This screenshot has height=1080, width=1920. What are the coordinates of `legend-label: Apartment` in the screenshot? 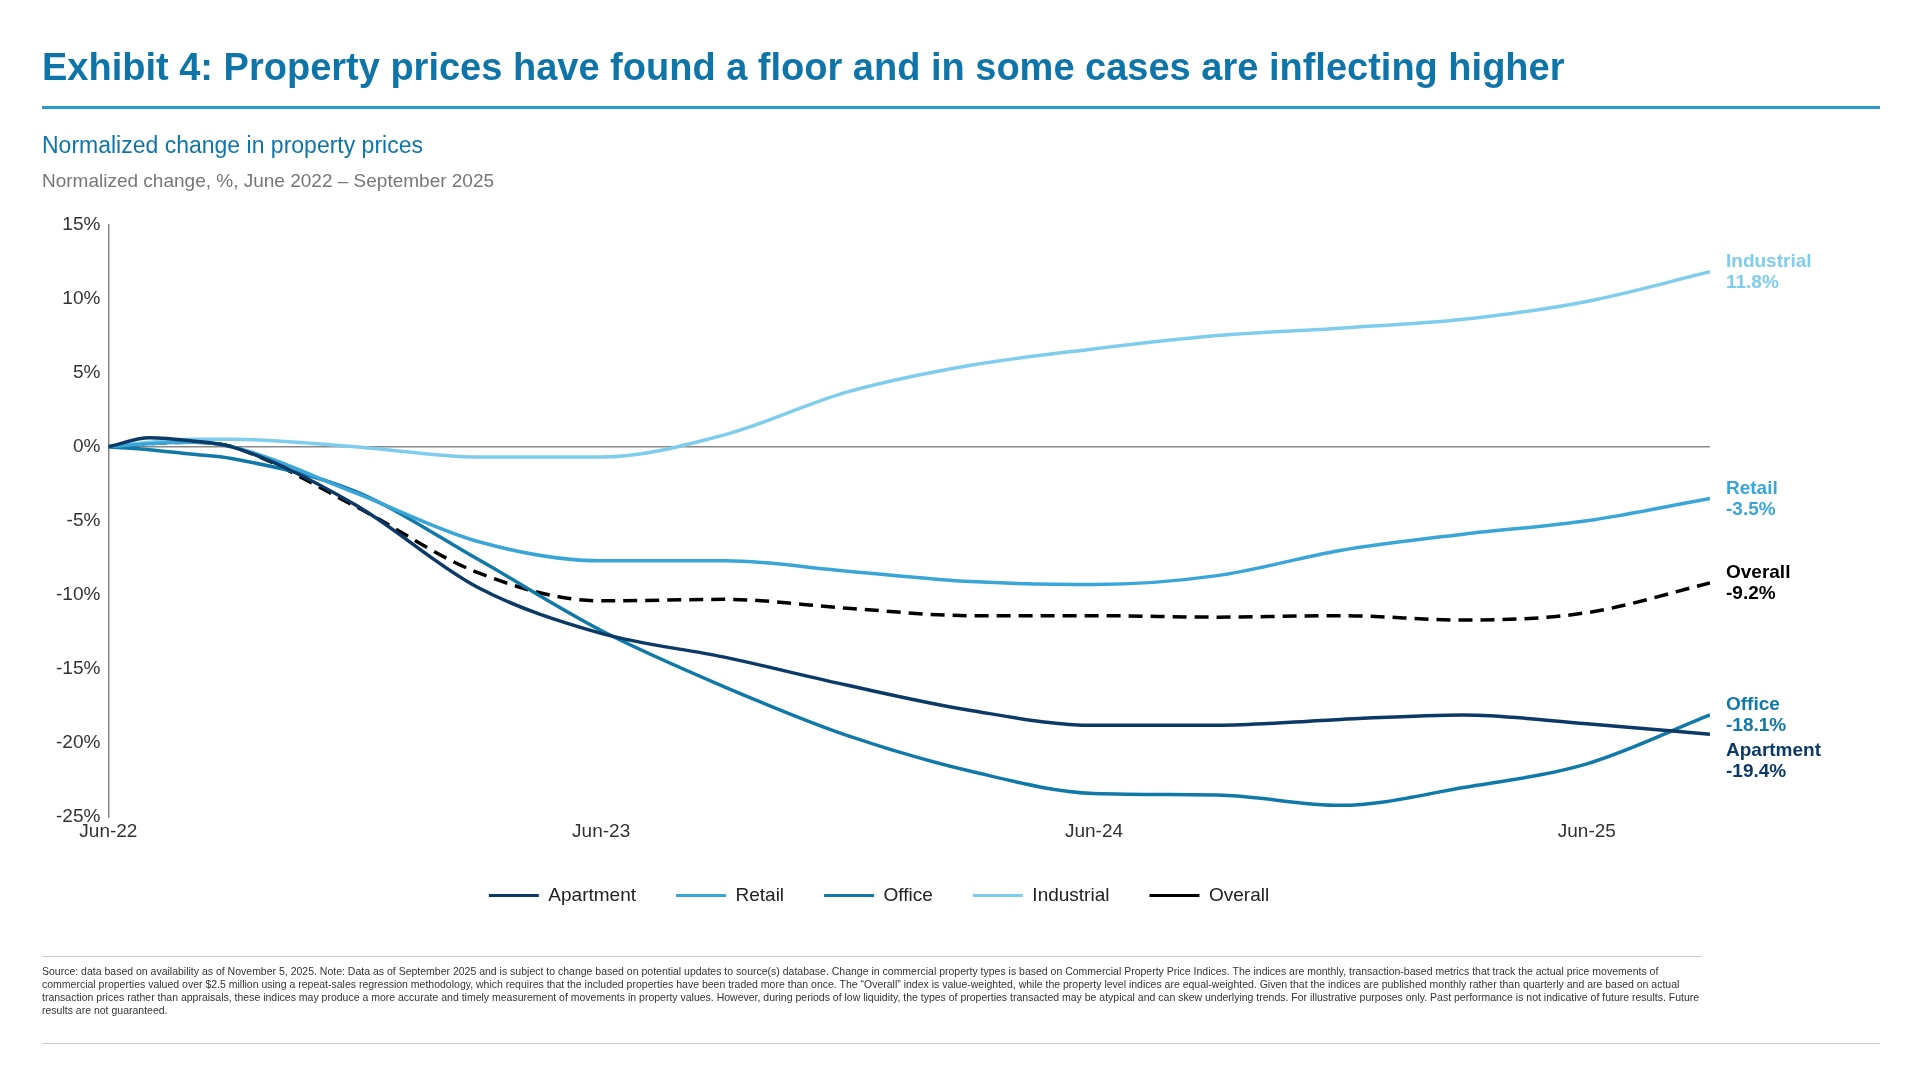 It's located at (592, 894).